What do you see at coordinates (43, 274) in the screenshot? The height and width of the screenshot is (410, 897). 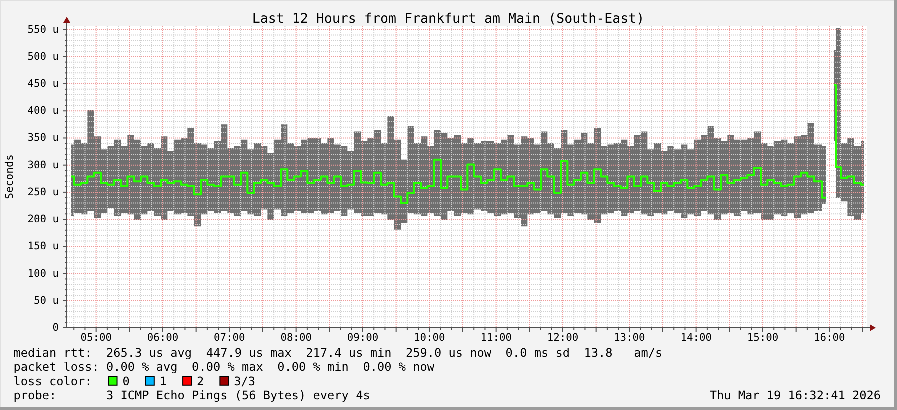 I see `y-tick-label: 100 u` at bounding box center [43, 274].